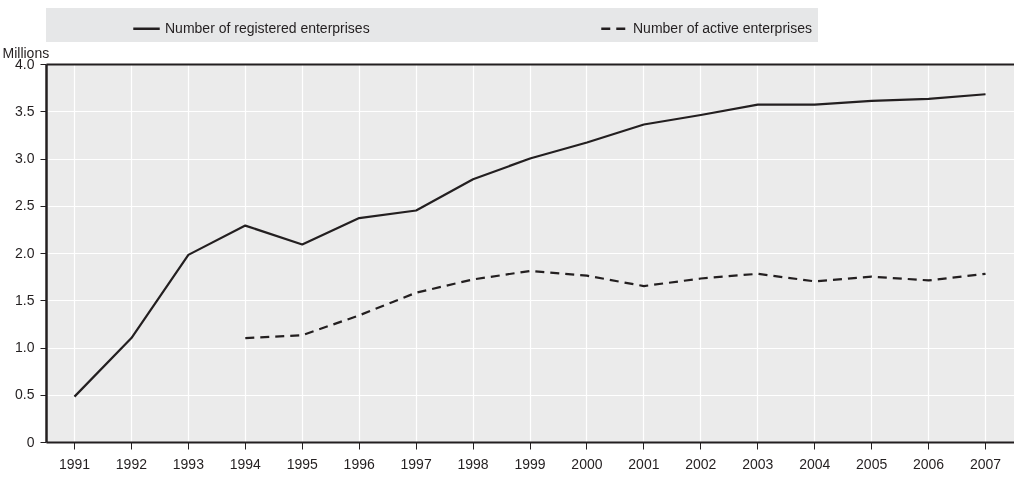 The height and width of the screenshot is (491, 1023). I want to click on x-tick-label: 1997, so click(416, 463).